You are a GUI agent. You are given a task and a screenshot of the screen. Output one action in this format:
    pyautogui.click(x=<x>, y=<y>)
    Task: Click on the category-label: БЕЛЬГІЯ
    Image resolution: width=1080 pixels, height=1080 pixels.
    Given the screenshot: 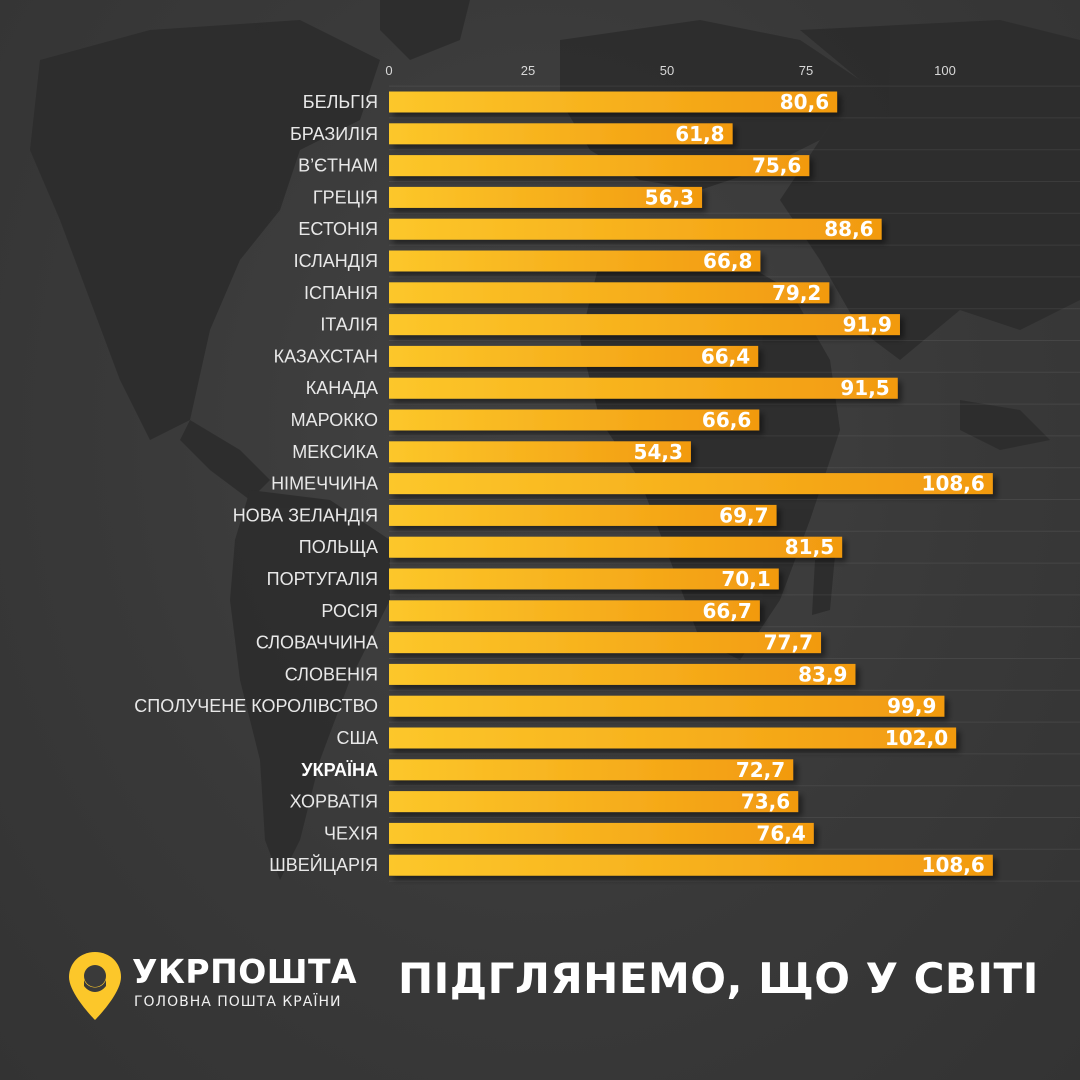 What is the action you would take?
    pyautogui.click(x=340, y=102)
    